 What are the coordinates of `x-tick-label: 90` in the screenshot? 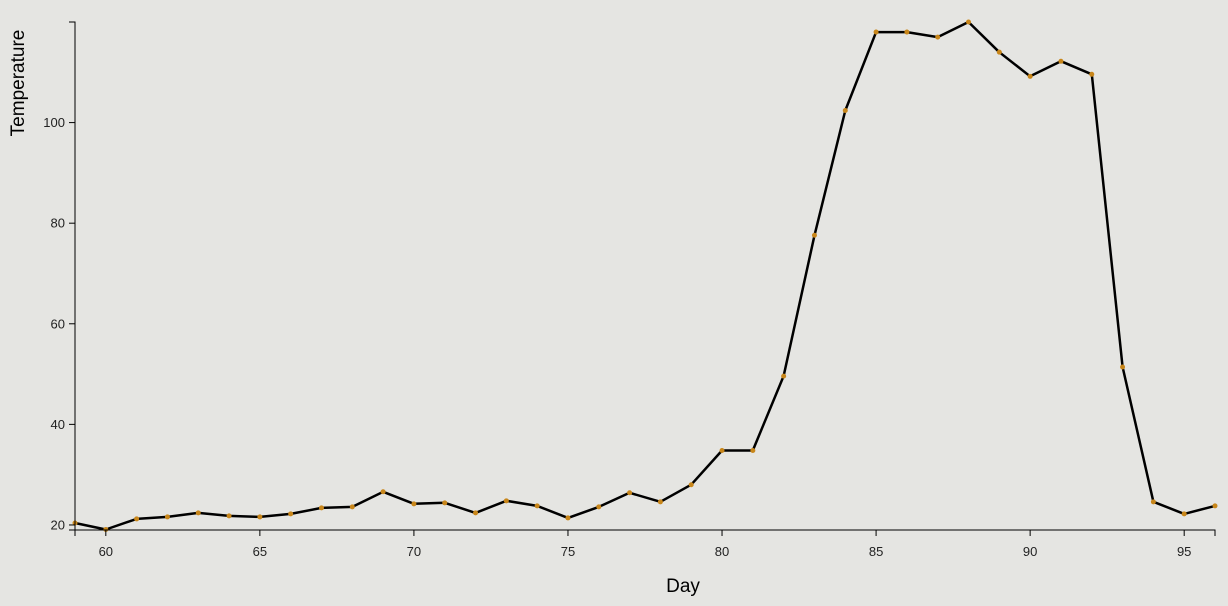 It's located at (1030, 551).